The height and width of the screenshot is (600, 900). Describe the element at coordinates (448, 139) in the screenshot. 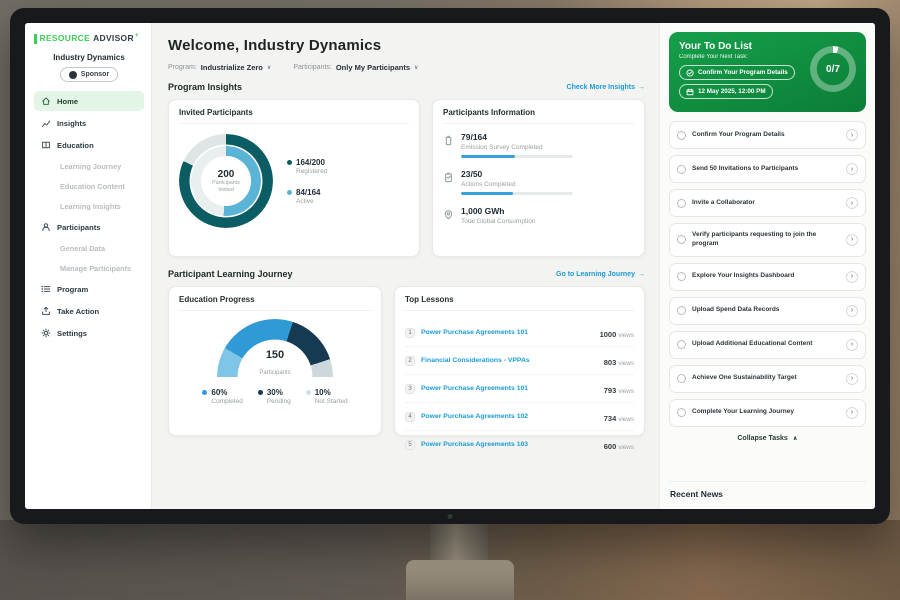

I see `battery-icon` at that location.